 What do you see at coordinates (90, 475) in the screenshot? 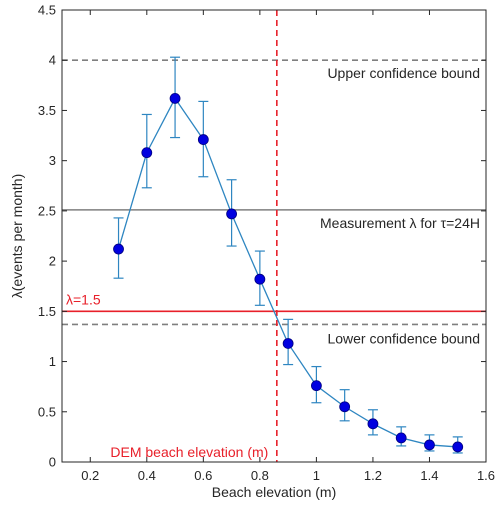
I see `x-tick-label: 0.2` at bounding box center [90, 475].